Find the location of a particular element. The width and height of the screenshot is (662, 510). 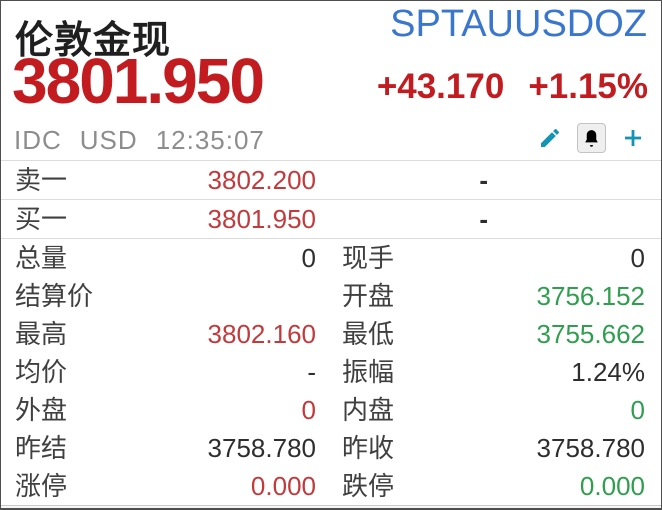

stats-row-volume: 总量 0 现手 0 is located at coordinates (331, 258).